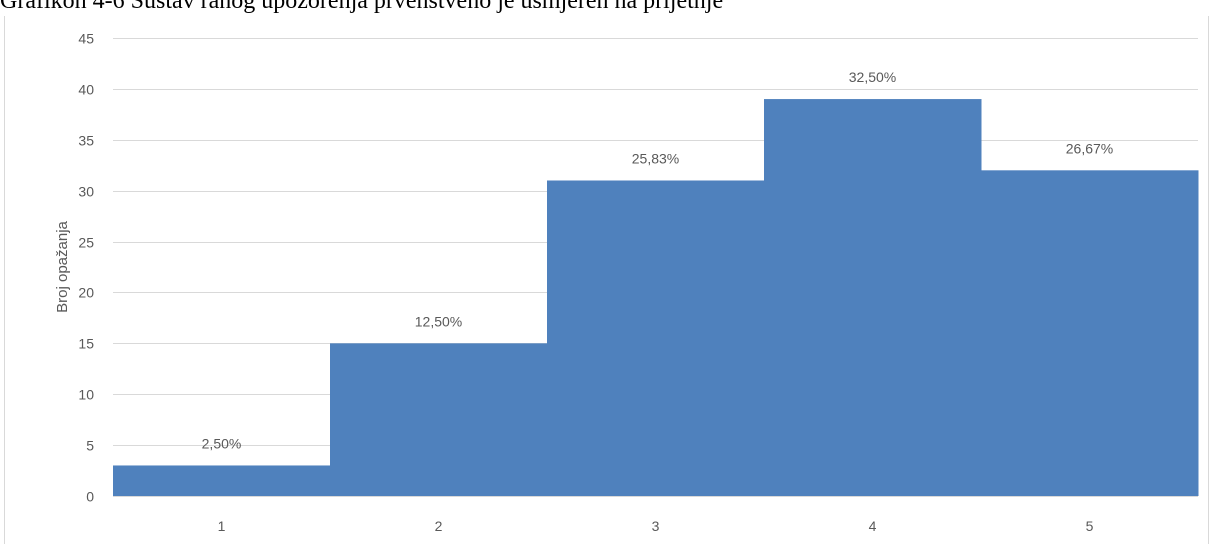 The width and height of the screenshot is (1210, 545). What do you see at coordinates (222, 526) in the screenshot?
I see `x-tick-label: 1` at bounding box center [222, 526].